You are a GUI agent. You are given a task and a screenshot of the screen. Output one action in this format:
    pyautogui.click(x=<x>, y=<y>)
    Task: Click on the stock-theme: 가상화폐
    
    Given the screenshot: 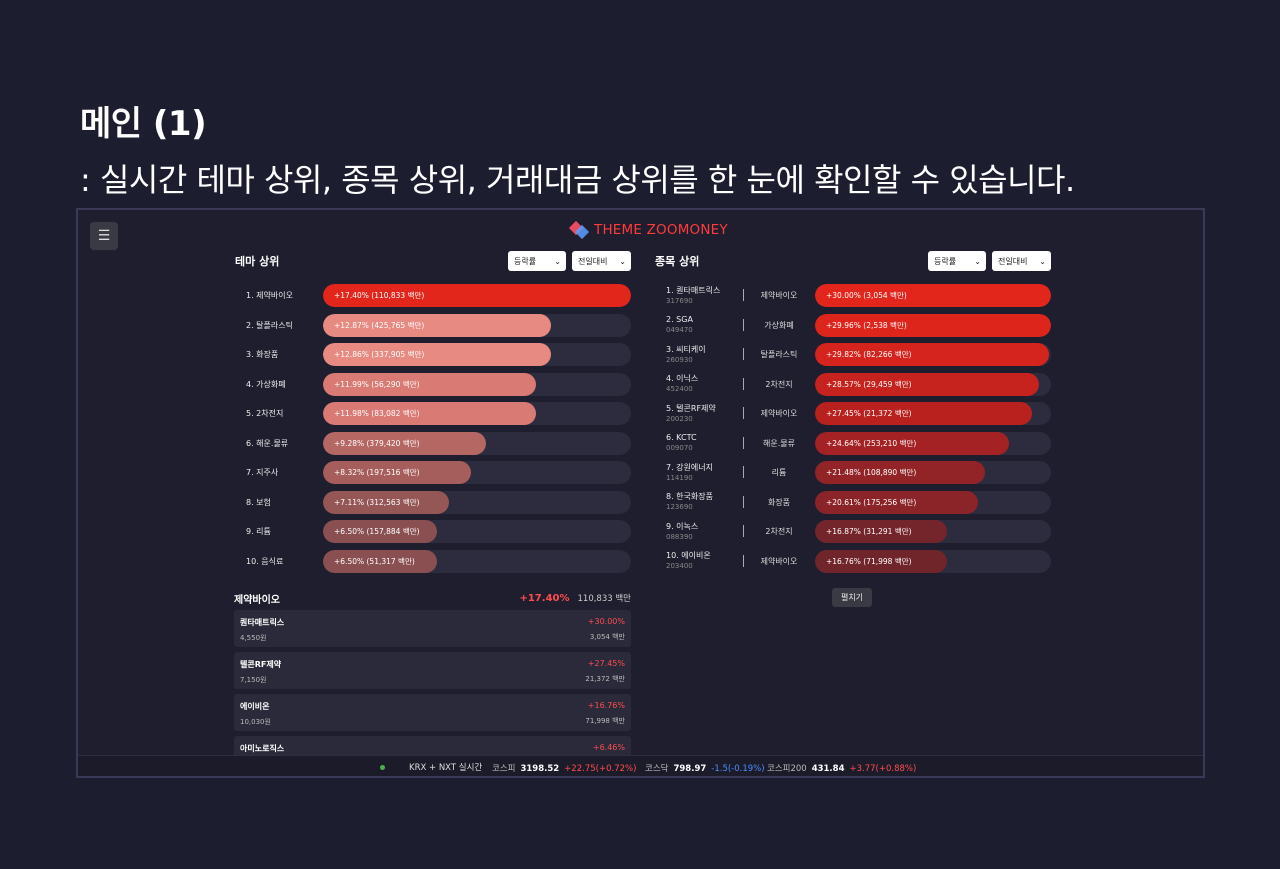 What is the action you would take?
    pyautogui.click(x=779, y=325)
    